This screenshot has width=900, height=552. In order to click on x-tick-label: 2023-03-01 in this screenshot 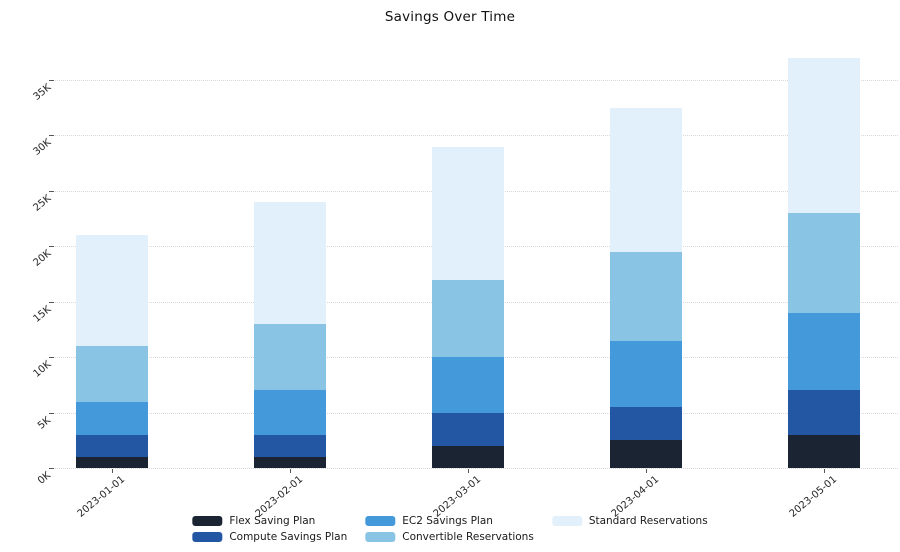, I will do `click(457, 497)`.